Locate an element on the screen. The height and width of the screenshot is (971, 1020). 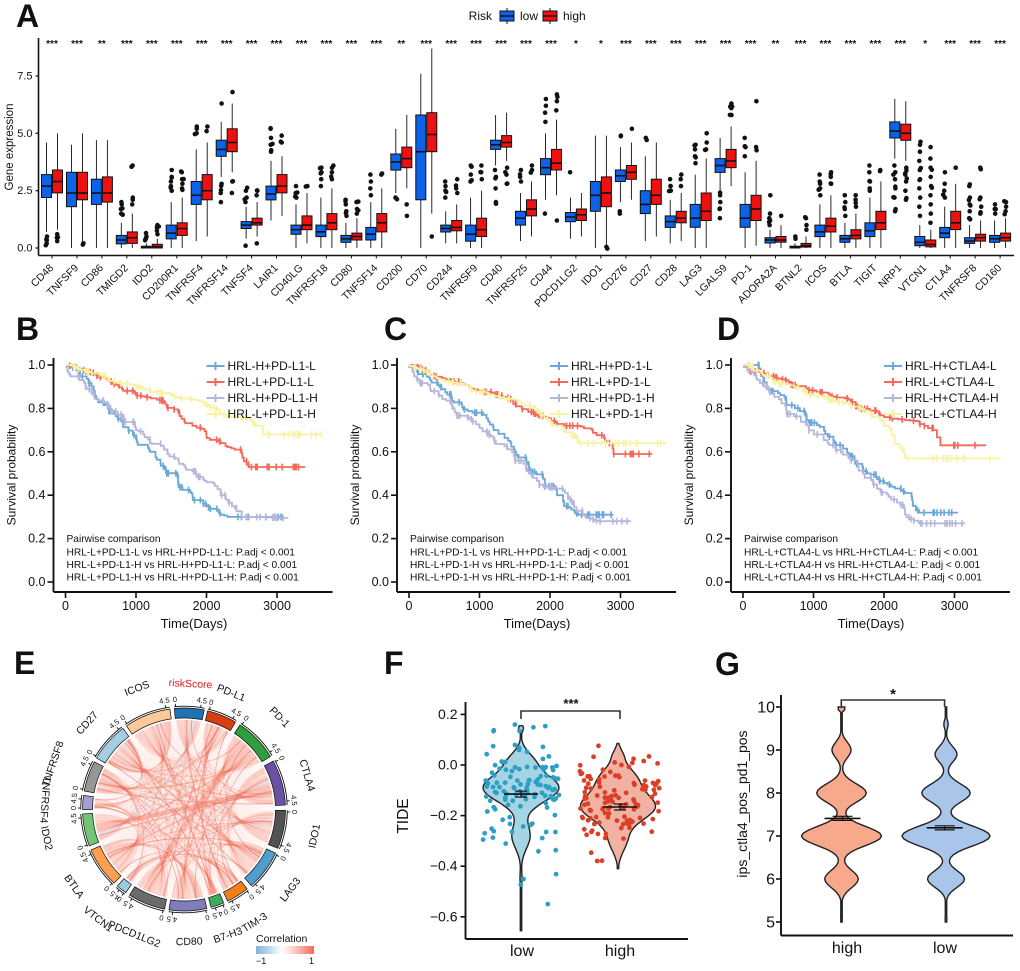
svg-text: −0.6 is located at coordinates (444, 916).